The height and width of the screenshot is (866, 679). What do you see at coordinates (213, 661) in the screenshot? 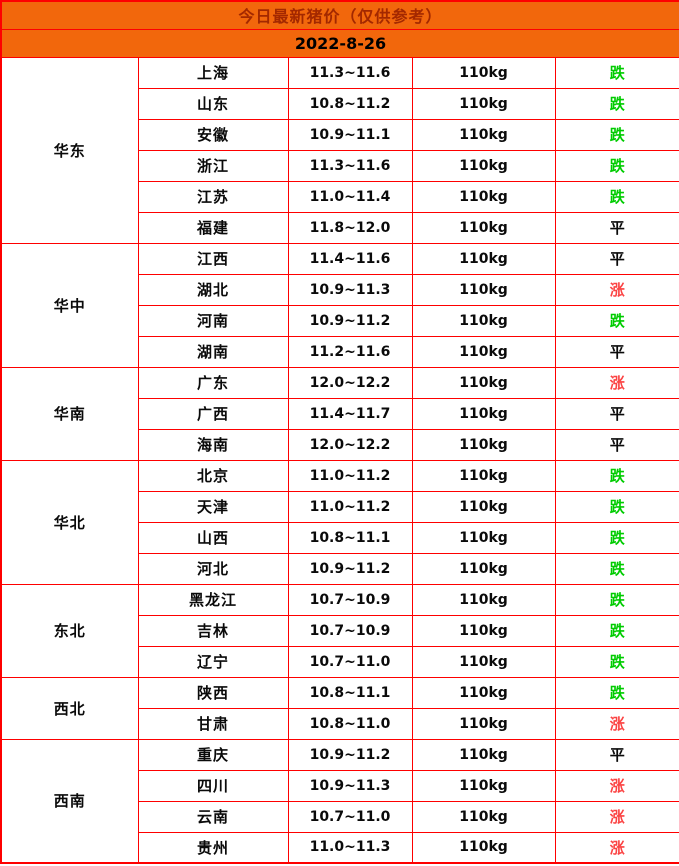
I see `province-cell: 辽宁` at bounding box center [213, 661].